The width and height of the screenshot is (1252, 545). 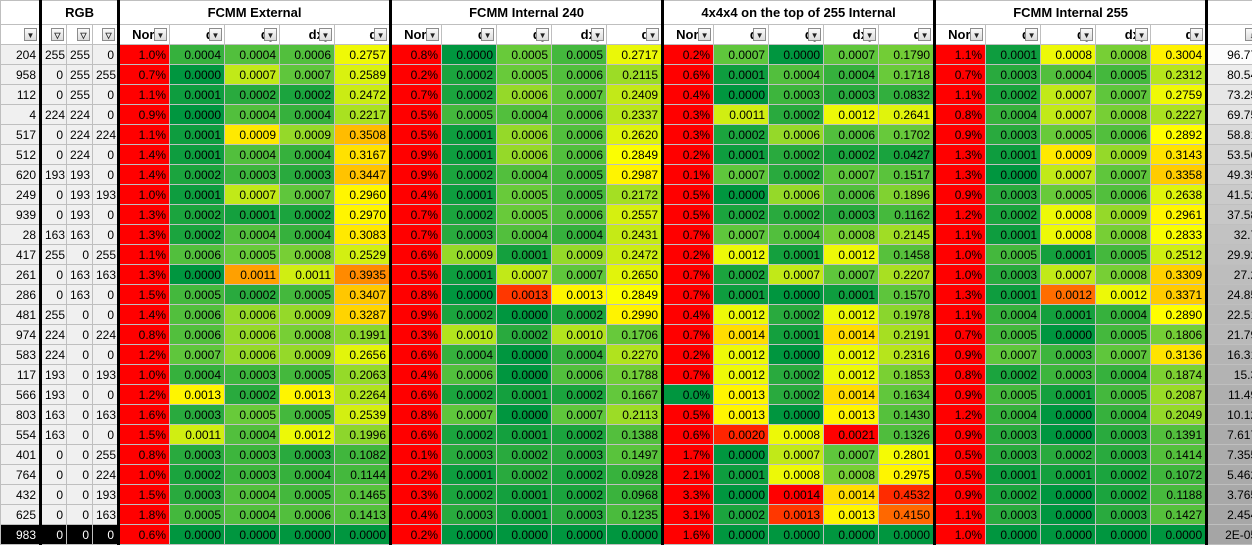 What do you see at coordinates (144, 315) in the screenshot?
I see `metric-cell: 1.4%` at bounding box center [144, 315].